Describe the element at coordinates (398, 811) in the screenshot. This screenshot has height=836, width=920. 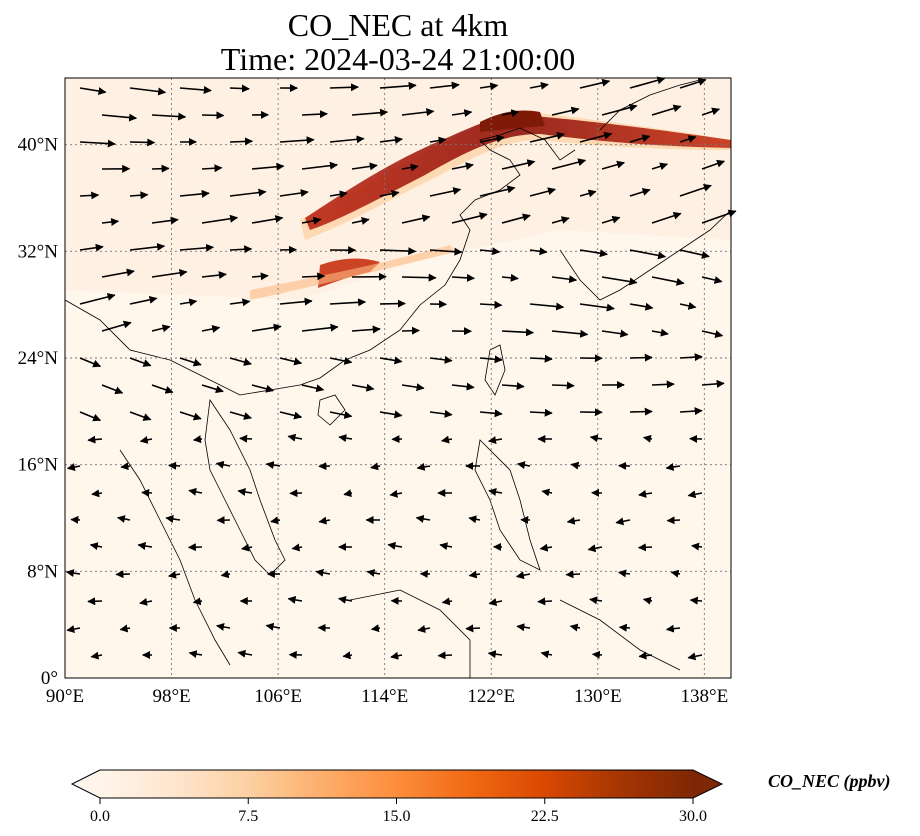
I see `colorbar-ticks: 0.0 7.5 15.0 22.5 30.0` at that location.